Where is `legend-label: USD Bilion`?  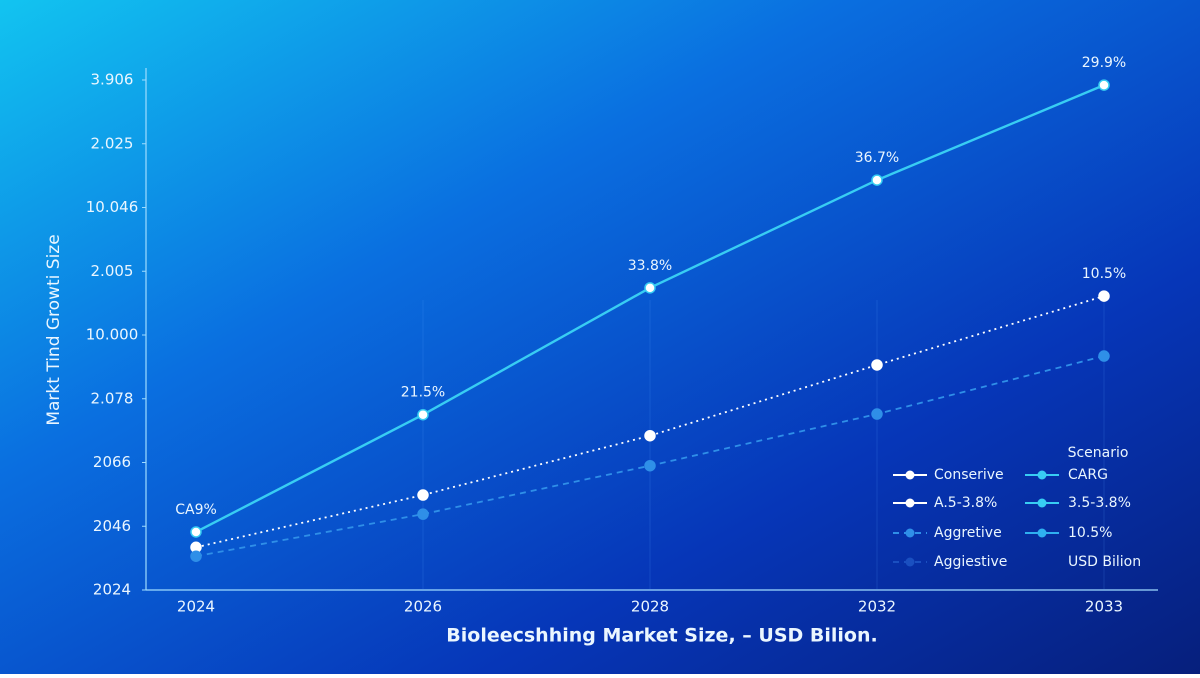
legend-label: USD Bilion is located at coordinates (1104, 562).